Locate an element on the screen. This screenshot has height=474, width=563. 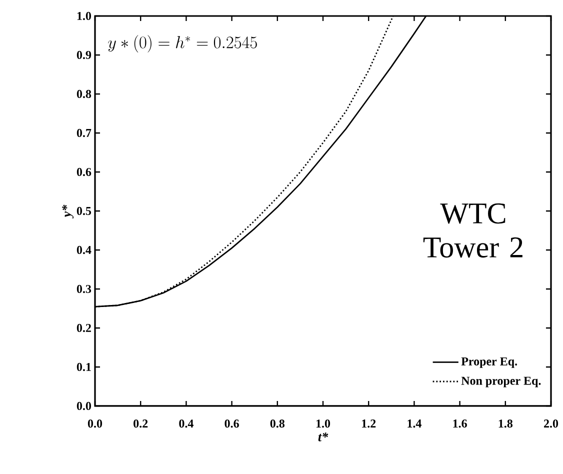
x-tick-label: 0.6 is located at coordinates (231, 424).